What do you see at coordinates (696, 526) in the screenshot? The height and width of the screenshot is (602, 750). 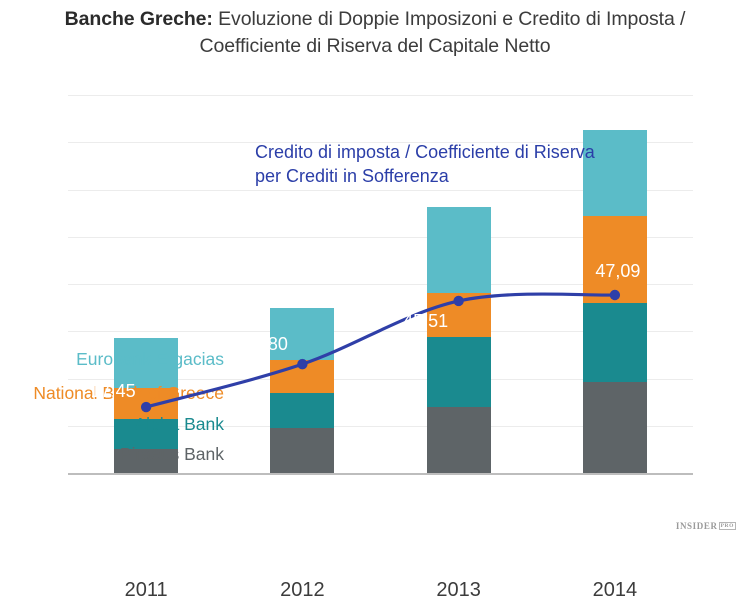 I see `logo-word: INSIDER` at bounding box center [696, 526].